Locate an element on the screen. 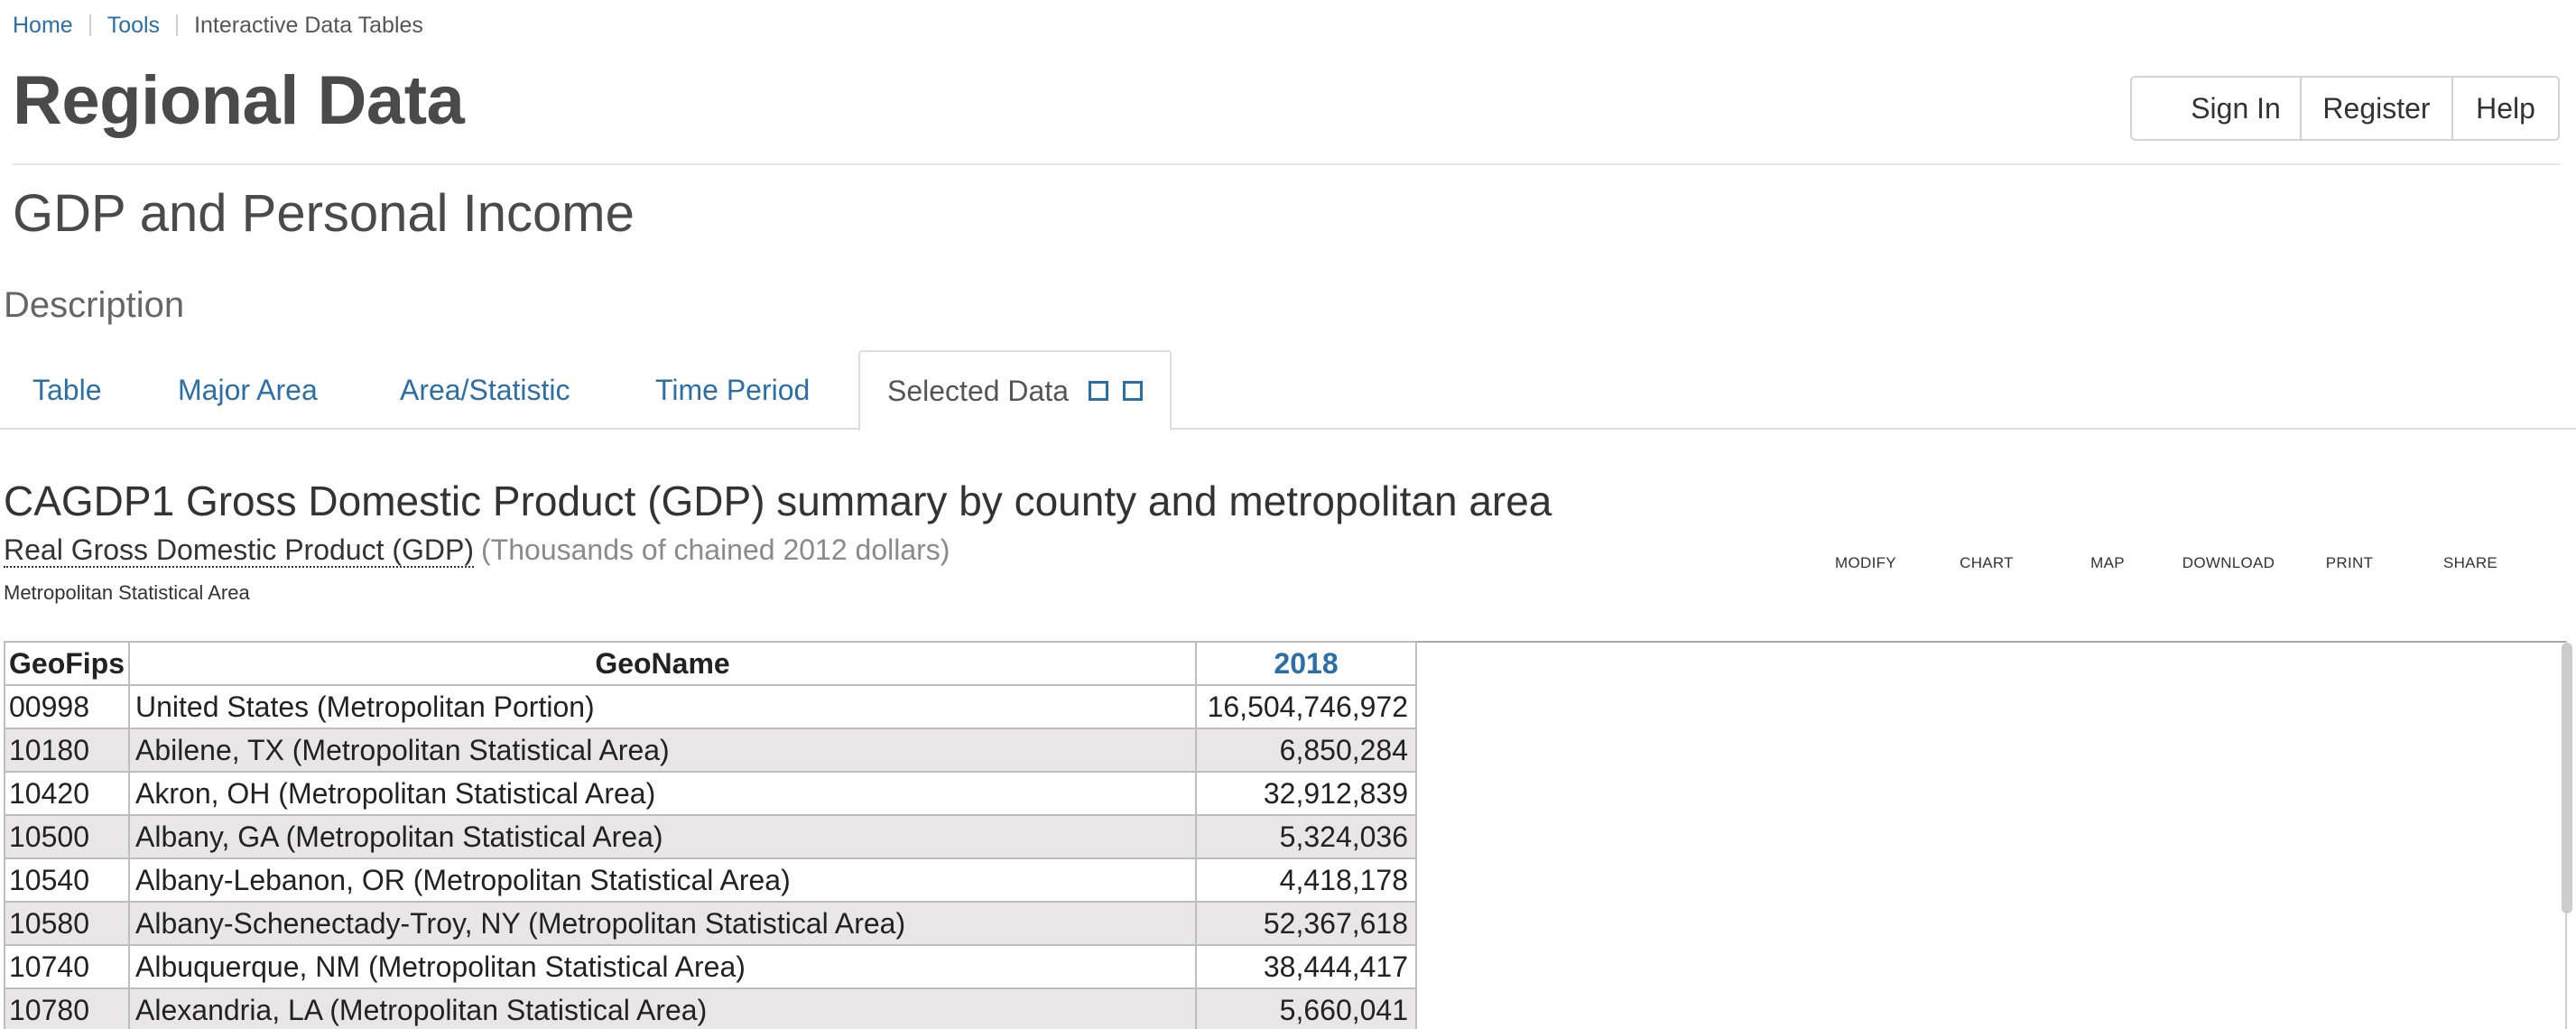 The height and width of the screenshot is (1029, 2576). units-label: (Thousands of chained 2012 dollars) is located at coordinates (715, 550).